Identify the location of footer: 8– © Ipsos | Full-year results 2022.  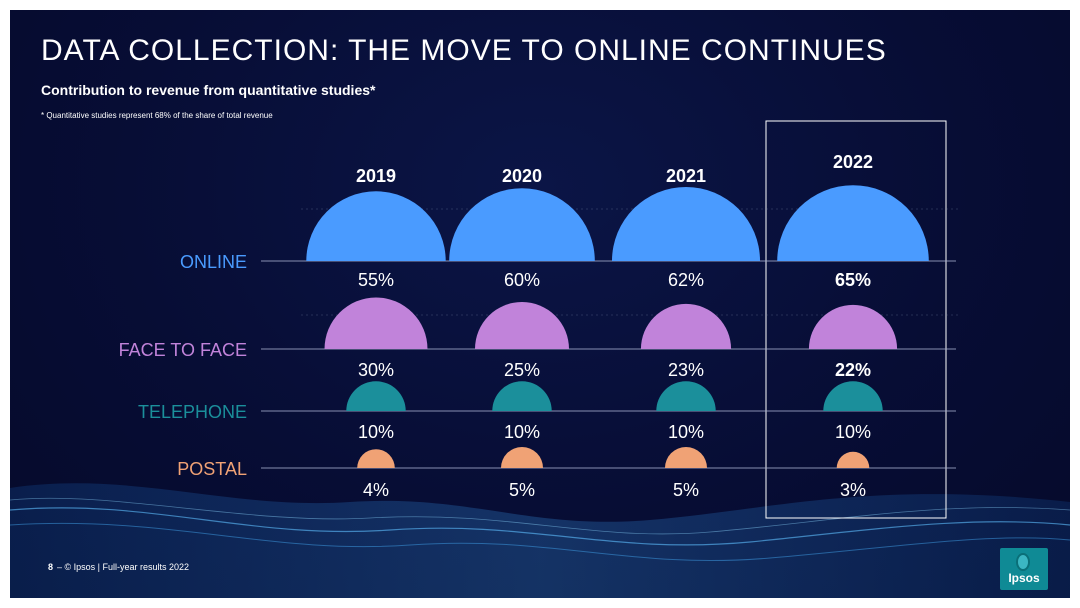
(118, 567).